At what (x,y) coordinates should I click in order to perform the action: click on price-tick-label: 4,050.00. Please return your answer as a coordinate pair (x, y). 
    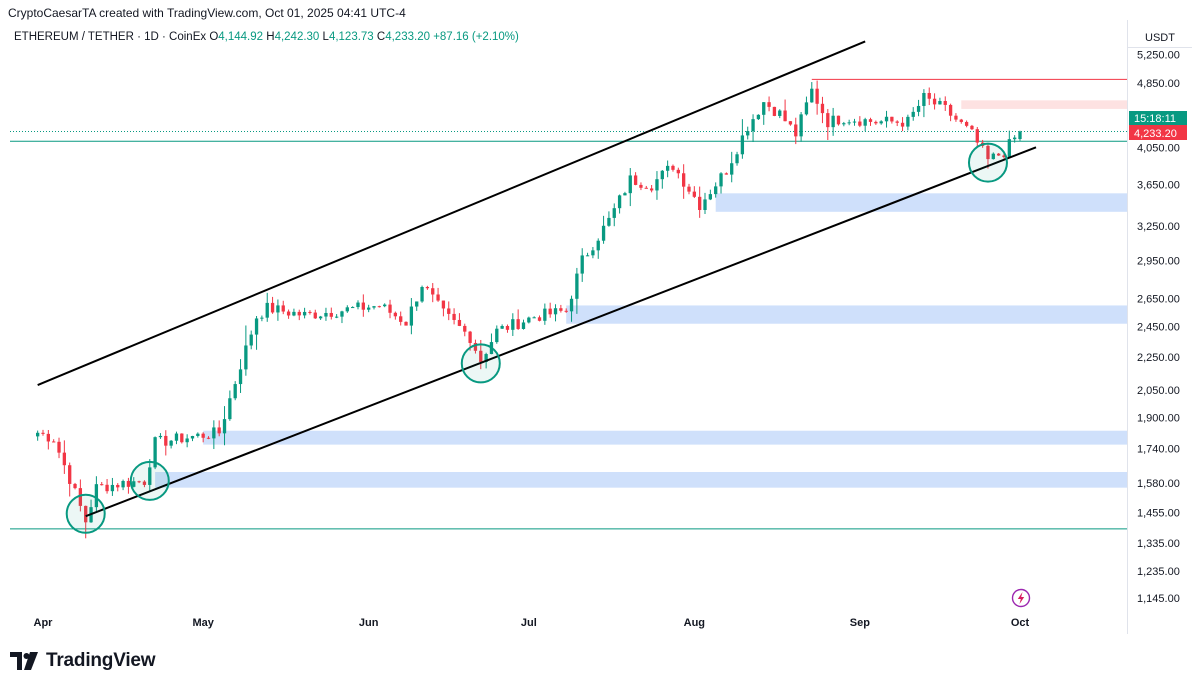
    Looking at the image, I should click on (1158, 148).